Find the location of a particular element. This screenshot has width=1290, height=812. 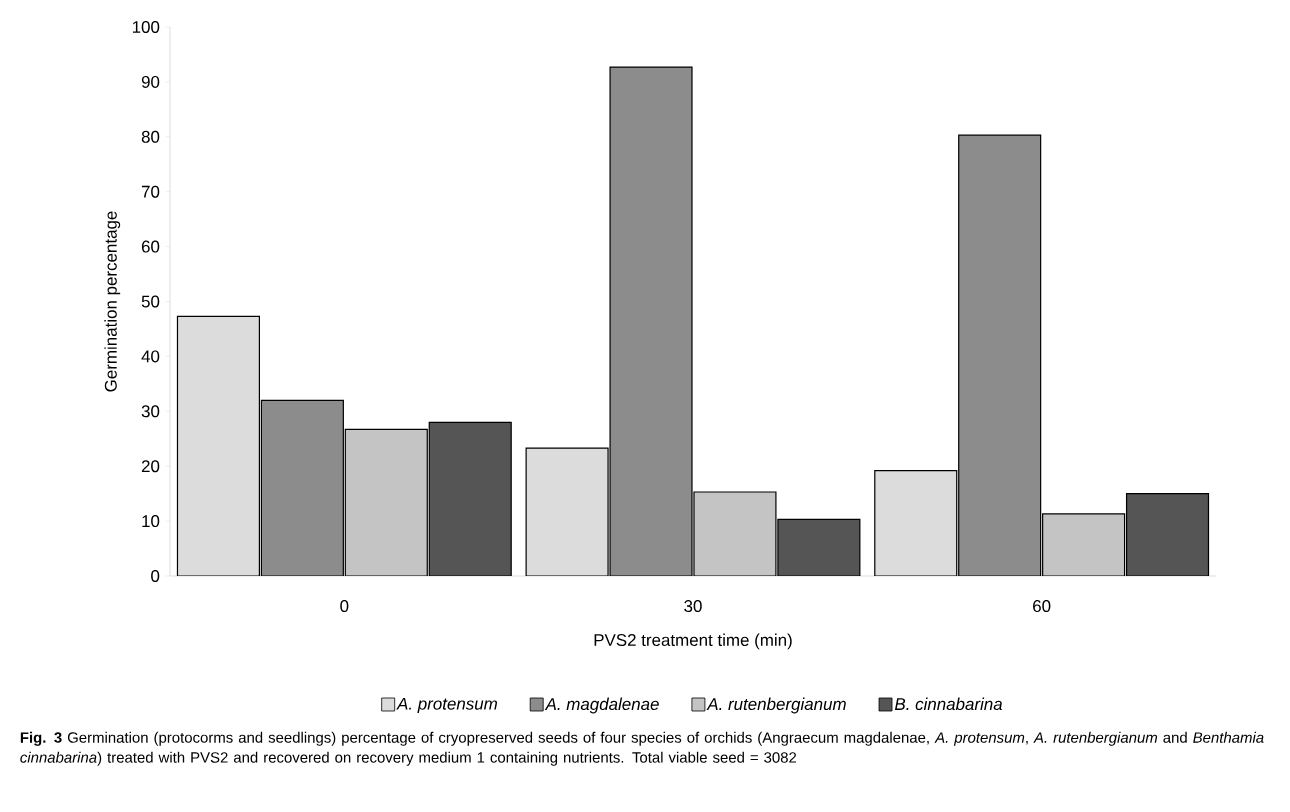

x-tick-label: 30 is located at coordinates (693, 606).